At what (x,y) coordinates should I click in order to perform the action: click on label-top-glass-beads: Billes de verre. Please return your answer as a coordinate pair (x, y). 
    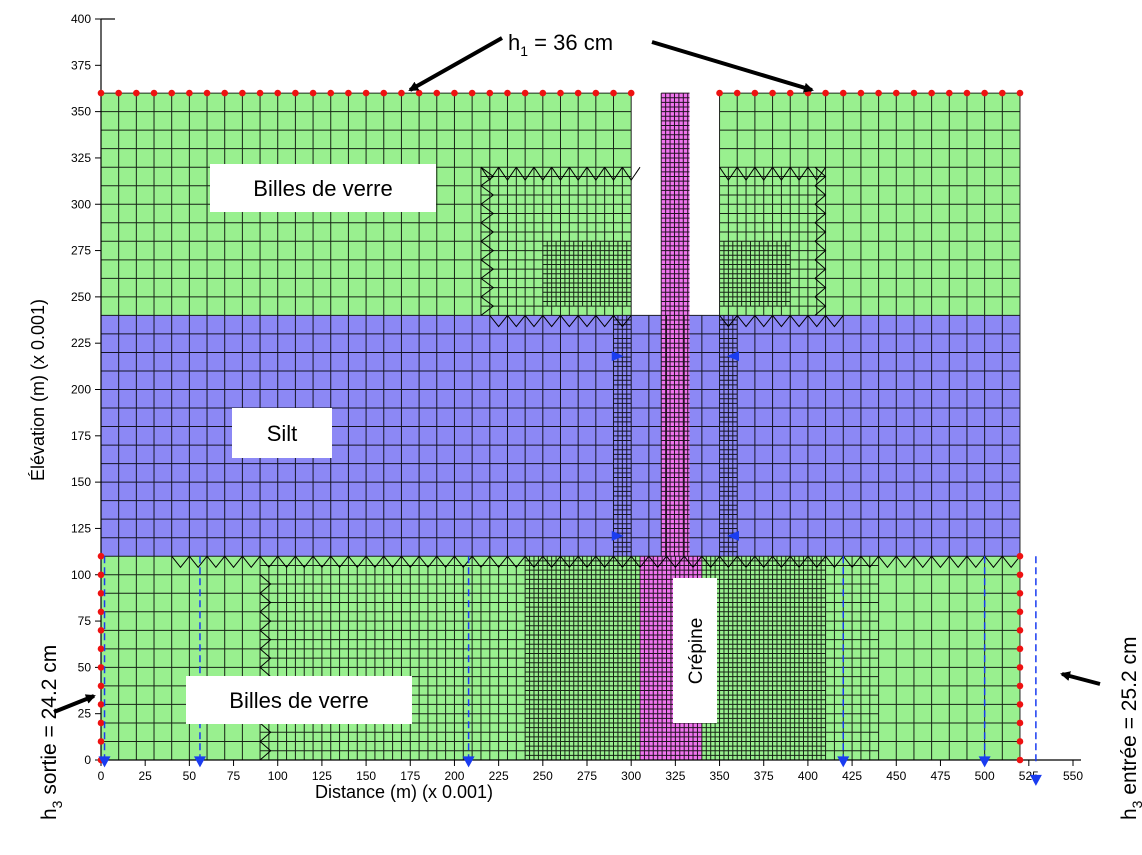
    Looking at the image, I should click on (322, 188).